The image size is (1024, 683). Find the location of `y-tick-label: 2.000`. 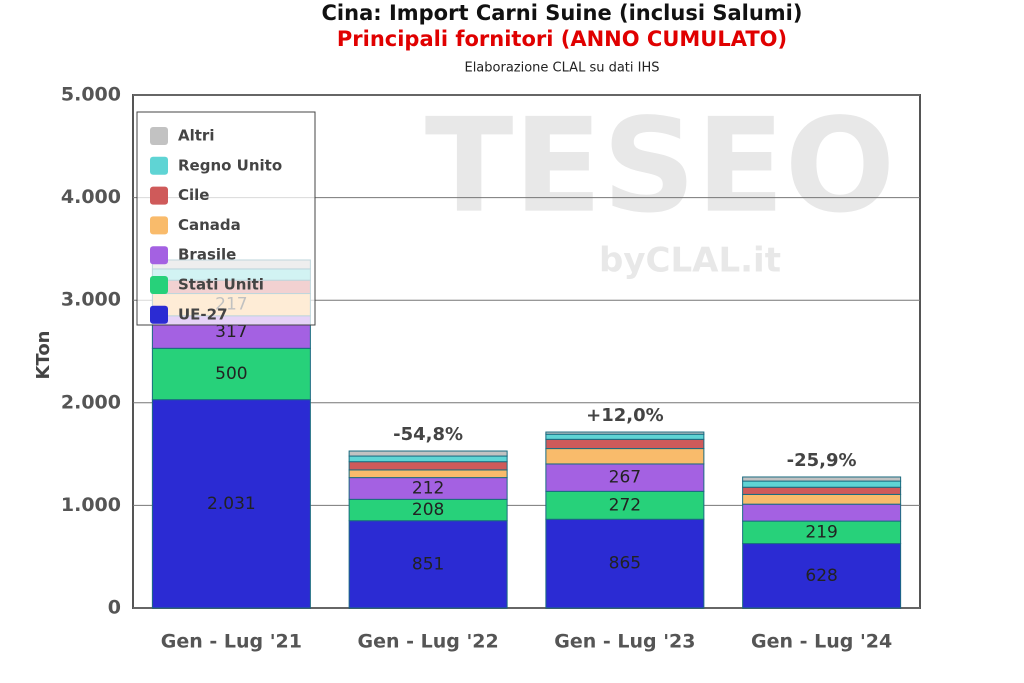

y-tick-label: 2.000 is located at coordinates (91, 402).